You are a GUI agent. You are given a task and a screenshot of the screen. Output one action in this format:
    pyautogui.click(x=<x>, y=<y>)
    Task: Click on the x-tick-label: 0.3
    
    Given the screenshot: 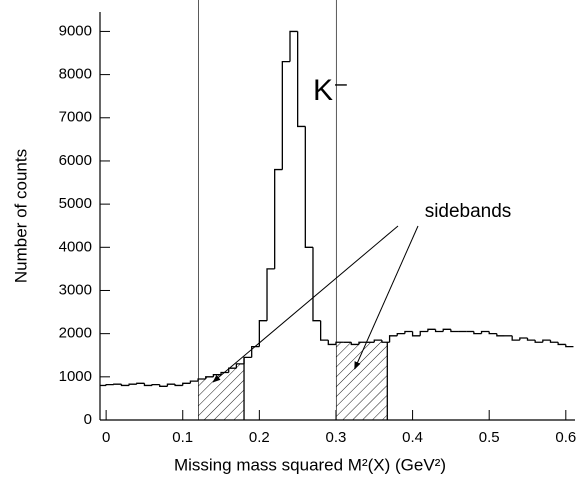 What is the action you would take?
    pyautogui.click(x=336, y=437)
    